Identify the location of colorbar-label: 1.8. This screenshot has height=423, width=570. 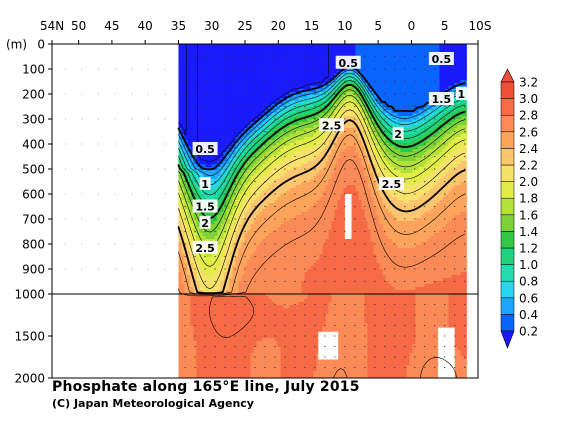
(528, 199).